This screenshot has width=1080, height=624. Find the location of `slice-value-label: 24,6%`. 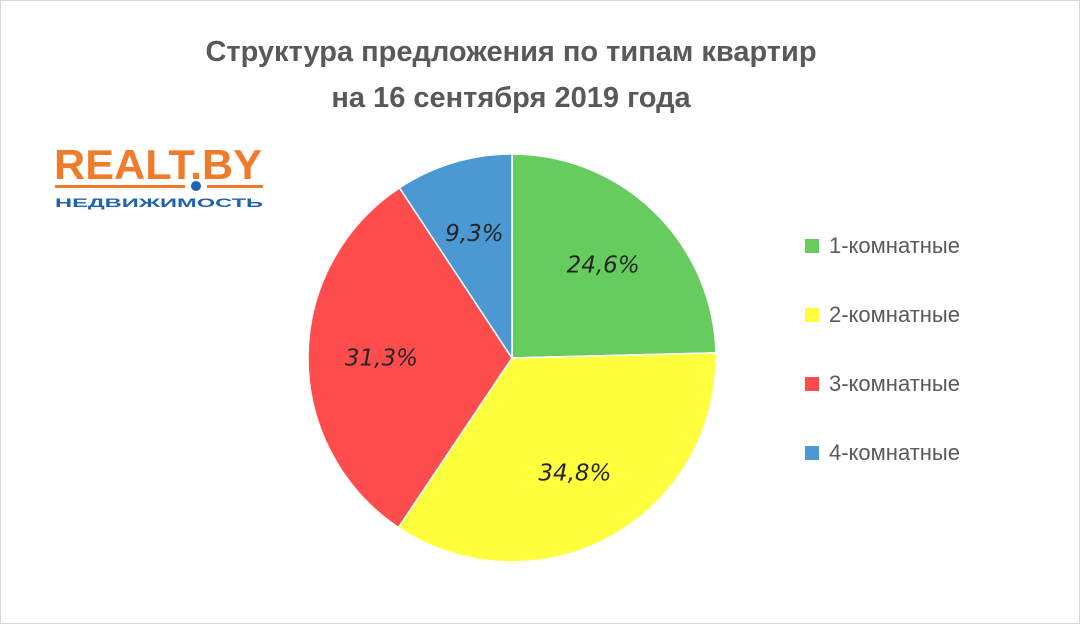

slice-value-label: 24,6% is located at coordinates (603, 266).